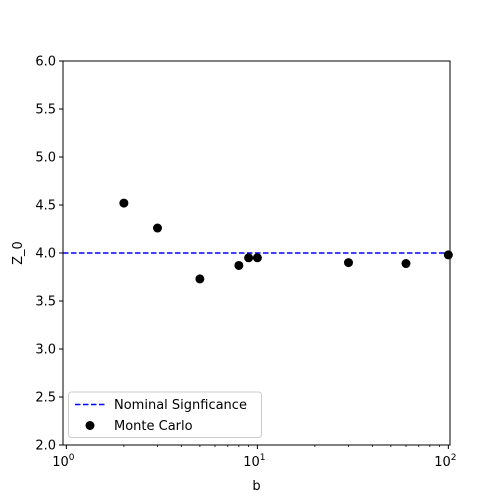  I want to click on legend-label-nominal: Nominal Signficance, so click(180, 405).